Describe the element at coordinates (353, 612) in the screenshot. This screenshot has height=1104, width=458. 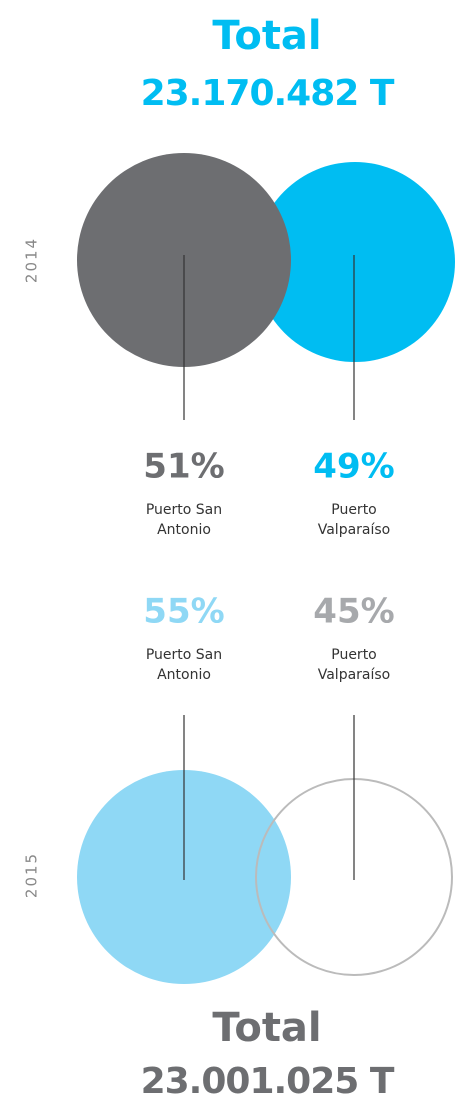
I see `percent: 45%` at that location.